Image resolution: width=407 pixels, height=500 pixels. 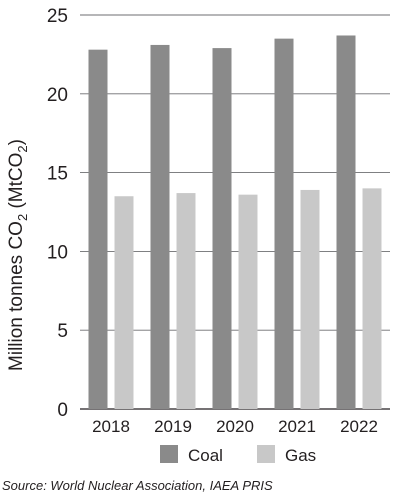 What do you see at coordinates (98, 229) in the screenshot?
I see `bar-coal-2018` at bounding box center [98, 229].